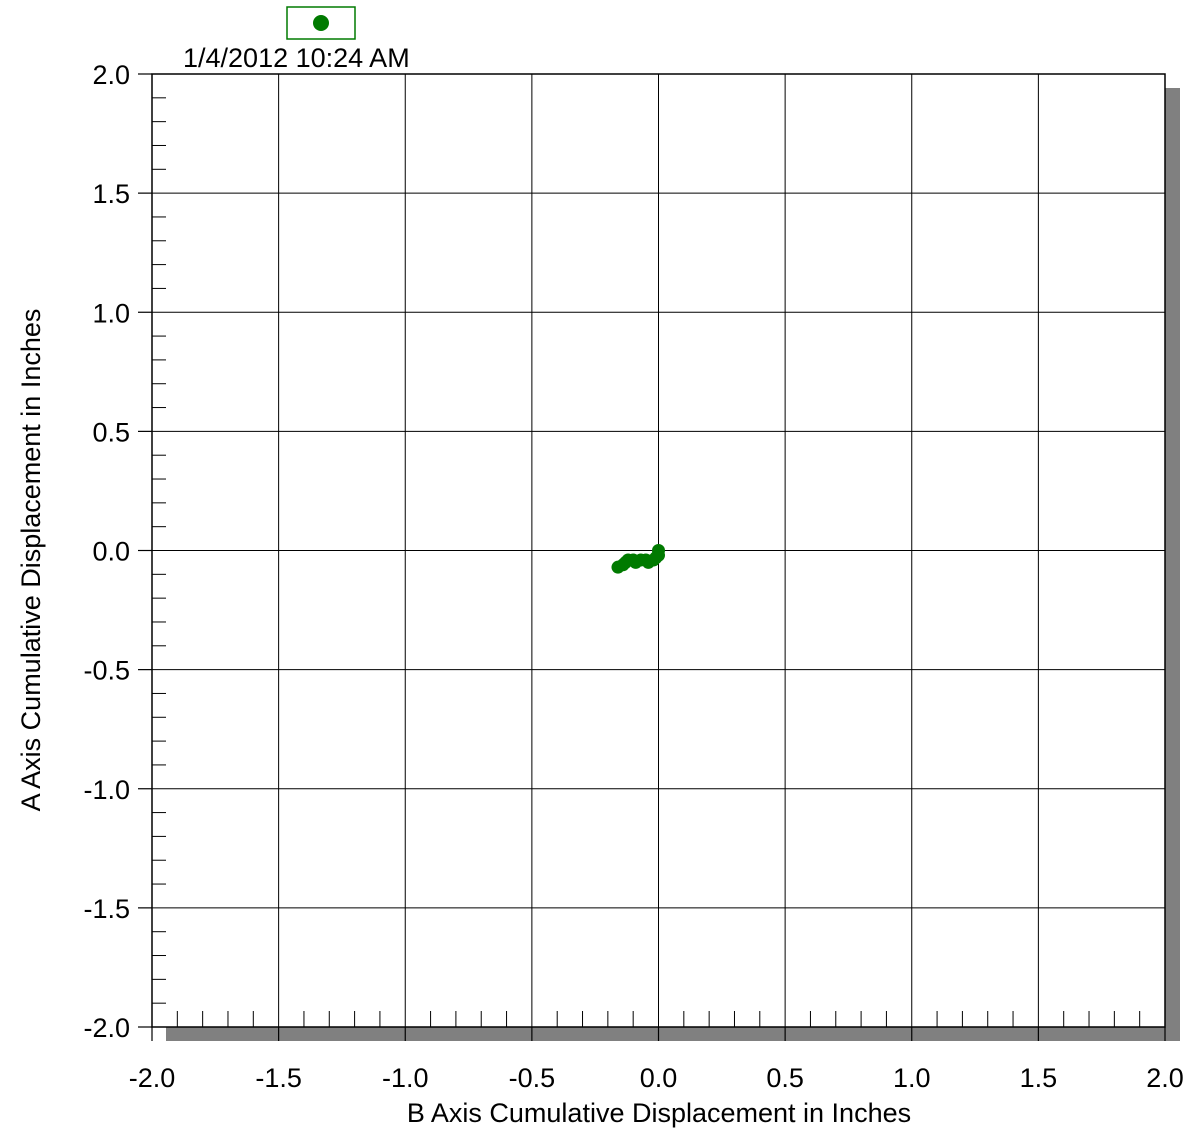  Describe the element at coordinates (152, 1078) in the screenshot. I see `x-tick-label: -2.0` at that location.